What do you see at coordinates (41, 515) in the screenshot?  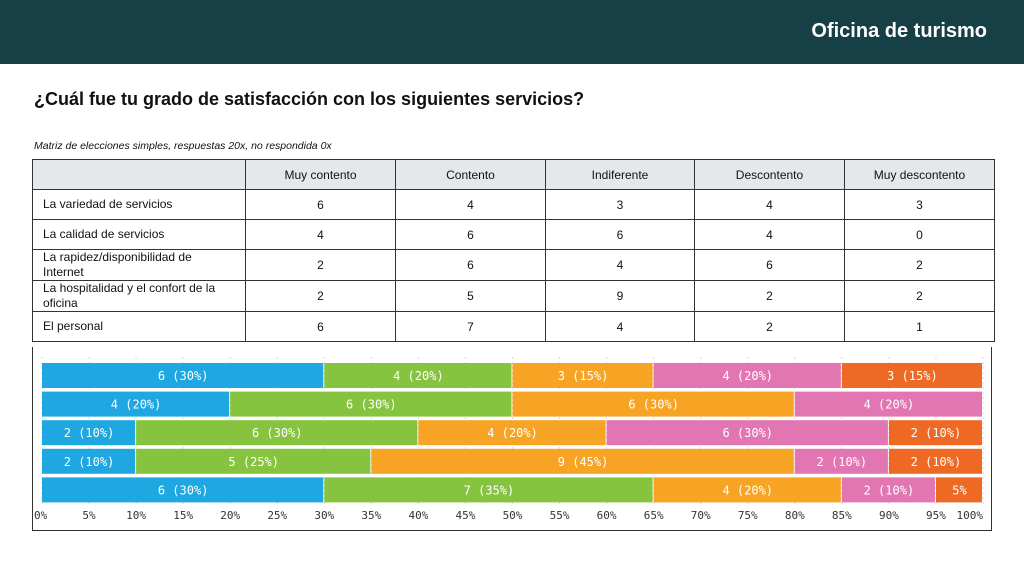 I see `x-tick-label: 0%` at bounding box center [41, 515].